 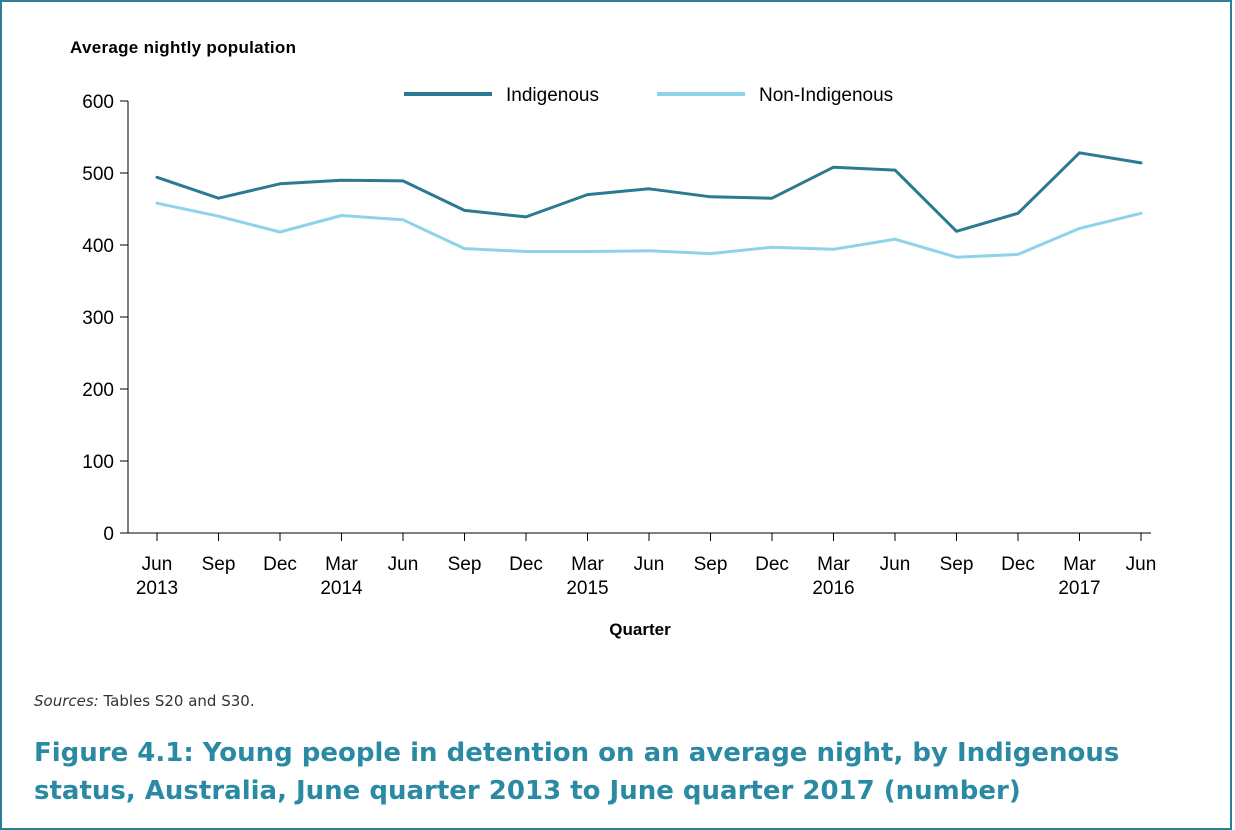 I want to click on x-tick-year-label: 2014, so click(x=341, y=588).